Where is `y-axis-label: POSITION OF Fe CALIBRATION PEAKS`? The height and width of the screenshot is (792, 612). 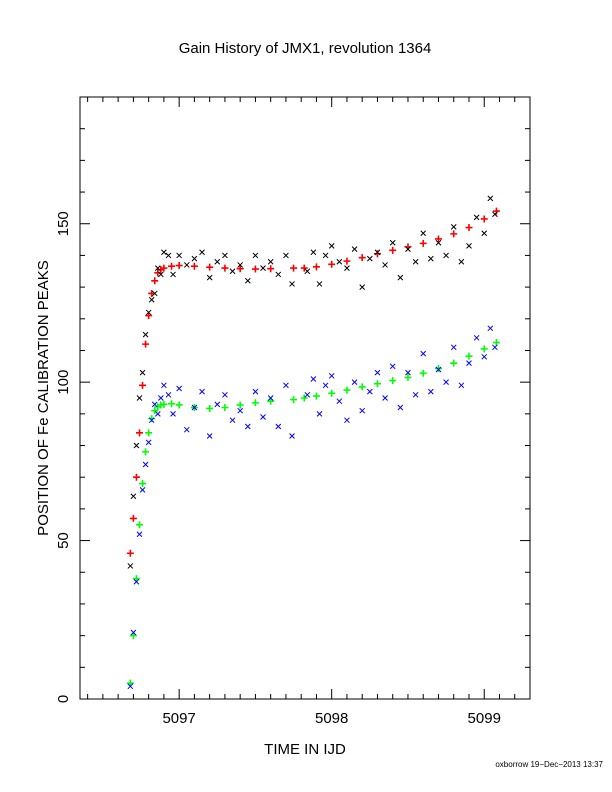
y-axis-label: POSITION OF Fe CALIBRATION PEAKS is located at coordinates (43, 398).